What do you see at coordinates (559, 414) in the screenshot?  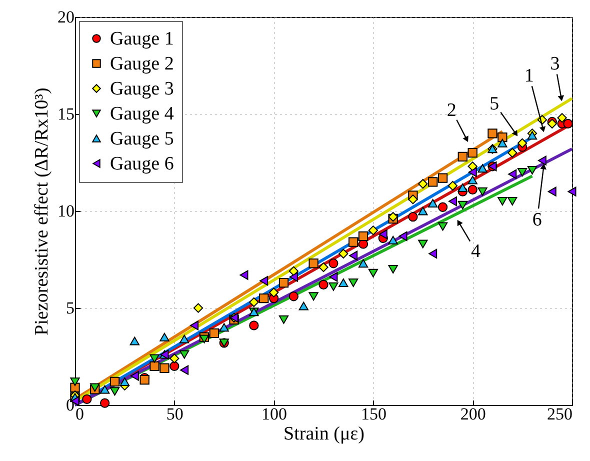 I see `x-tick-label: 250` at bounding box center [559, 414].